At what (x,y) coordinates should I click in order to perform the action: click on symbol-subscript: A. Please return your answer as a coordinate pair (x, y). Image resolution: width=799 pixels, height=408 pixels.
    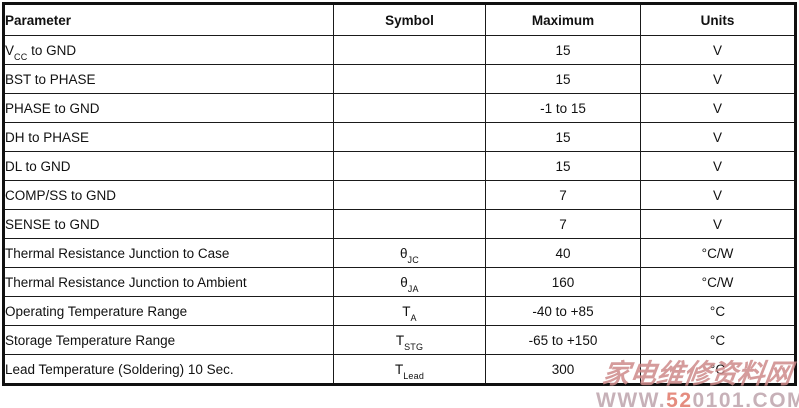
    Looking at the image, I should click on (413, 318).